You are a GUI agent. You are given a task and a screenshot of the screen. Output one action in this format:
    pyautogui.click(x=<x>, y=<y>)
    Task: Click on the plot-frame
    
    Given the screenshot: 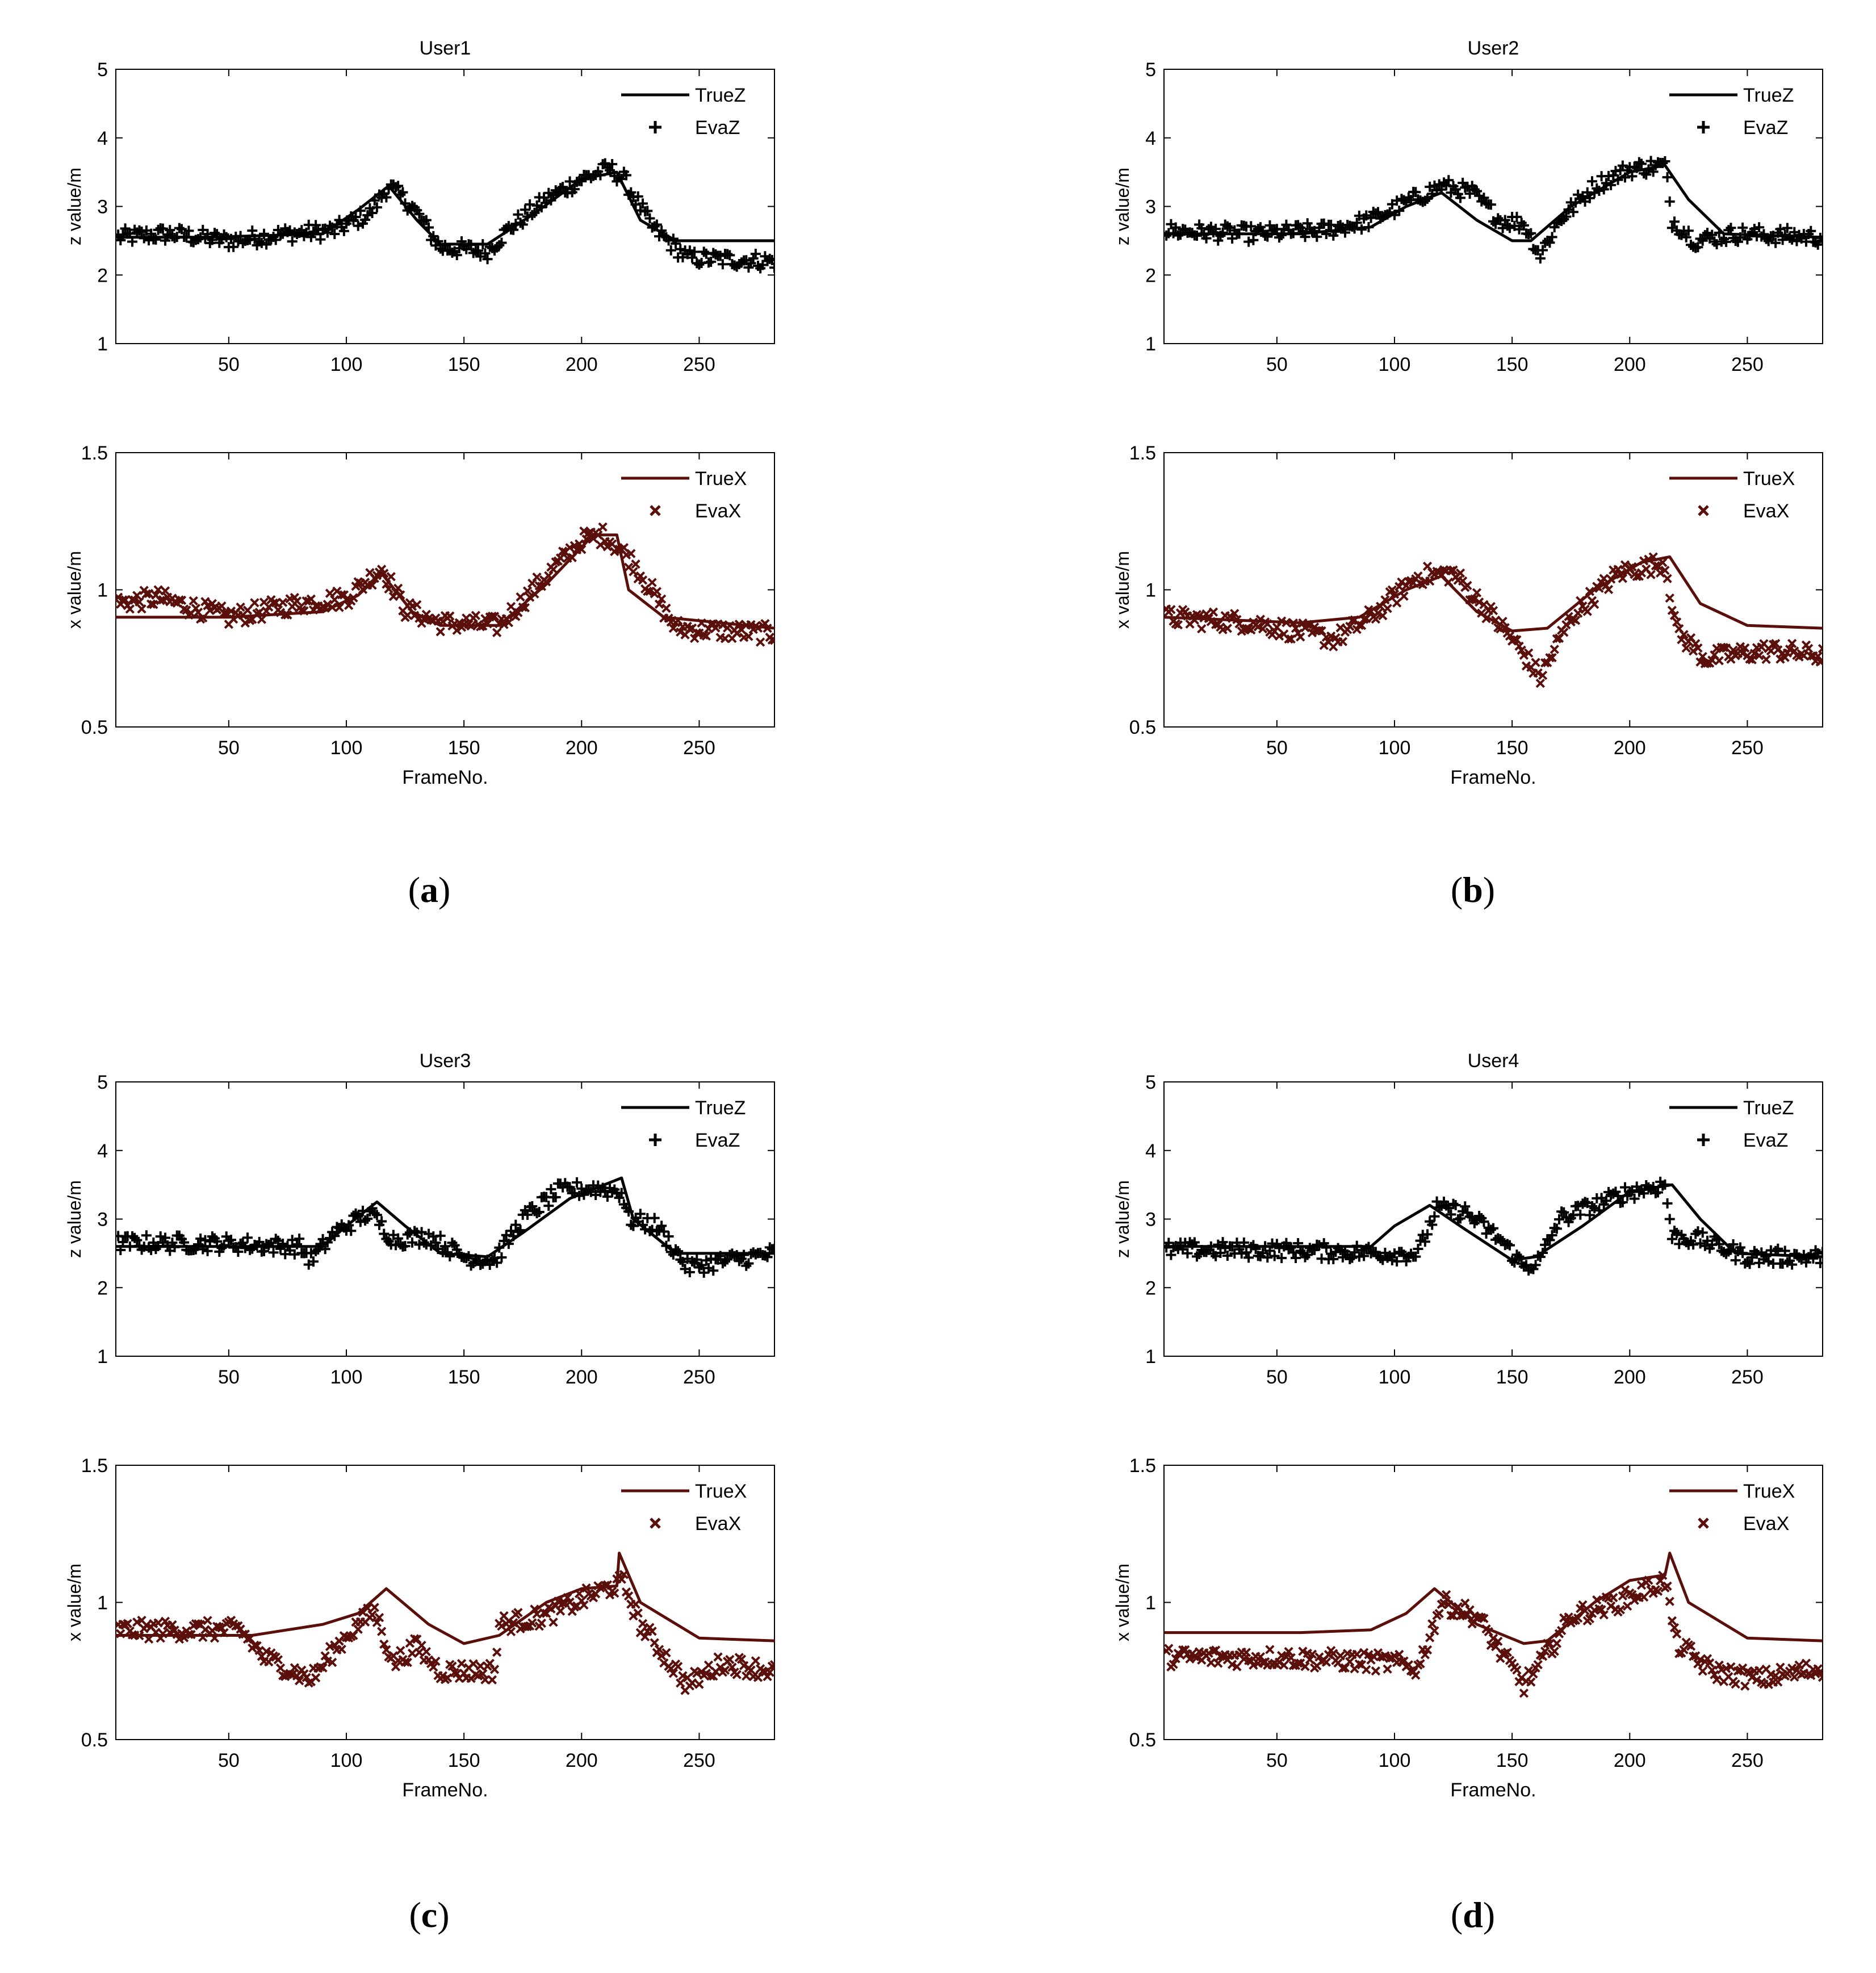 What is the action you would take?
    pyautogui.click(x=445, y=207)
    